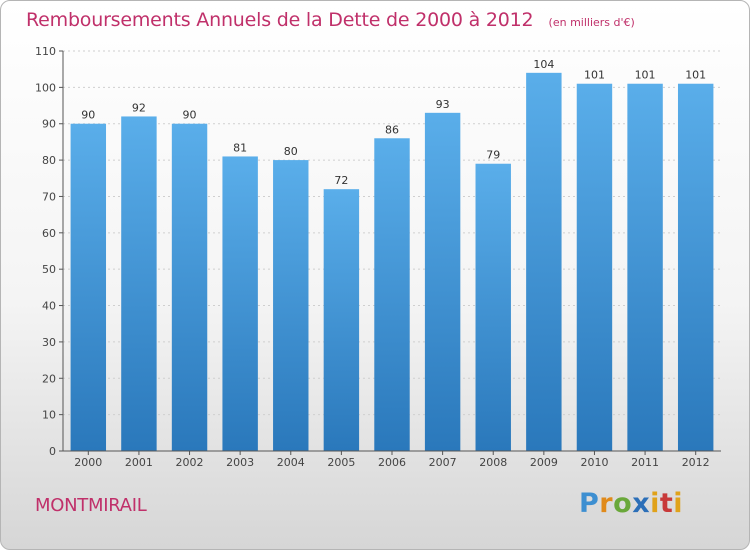 Image resolution: width=750 pixels, height=550 pixels. What do you see at coordinates (49, 342) in the screenshot?
I see `y-tick-label: 30` at bounding box center [49, 342].